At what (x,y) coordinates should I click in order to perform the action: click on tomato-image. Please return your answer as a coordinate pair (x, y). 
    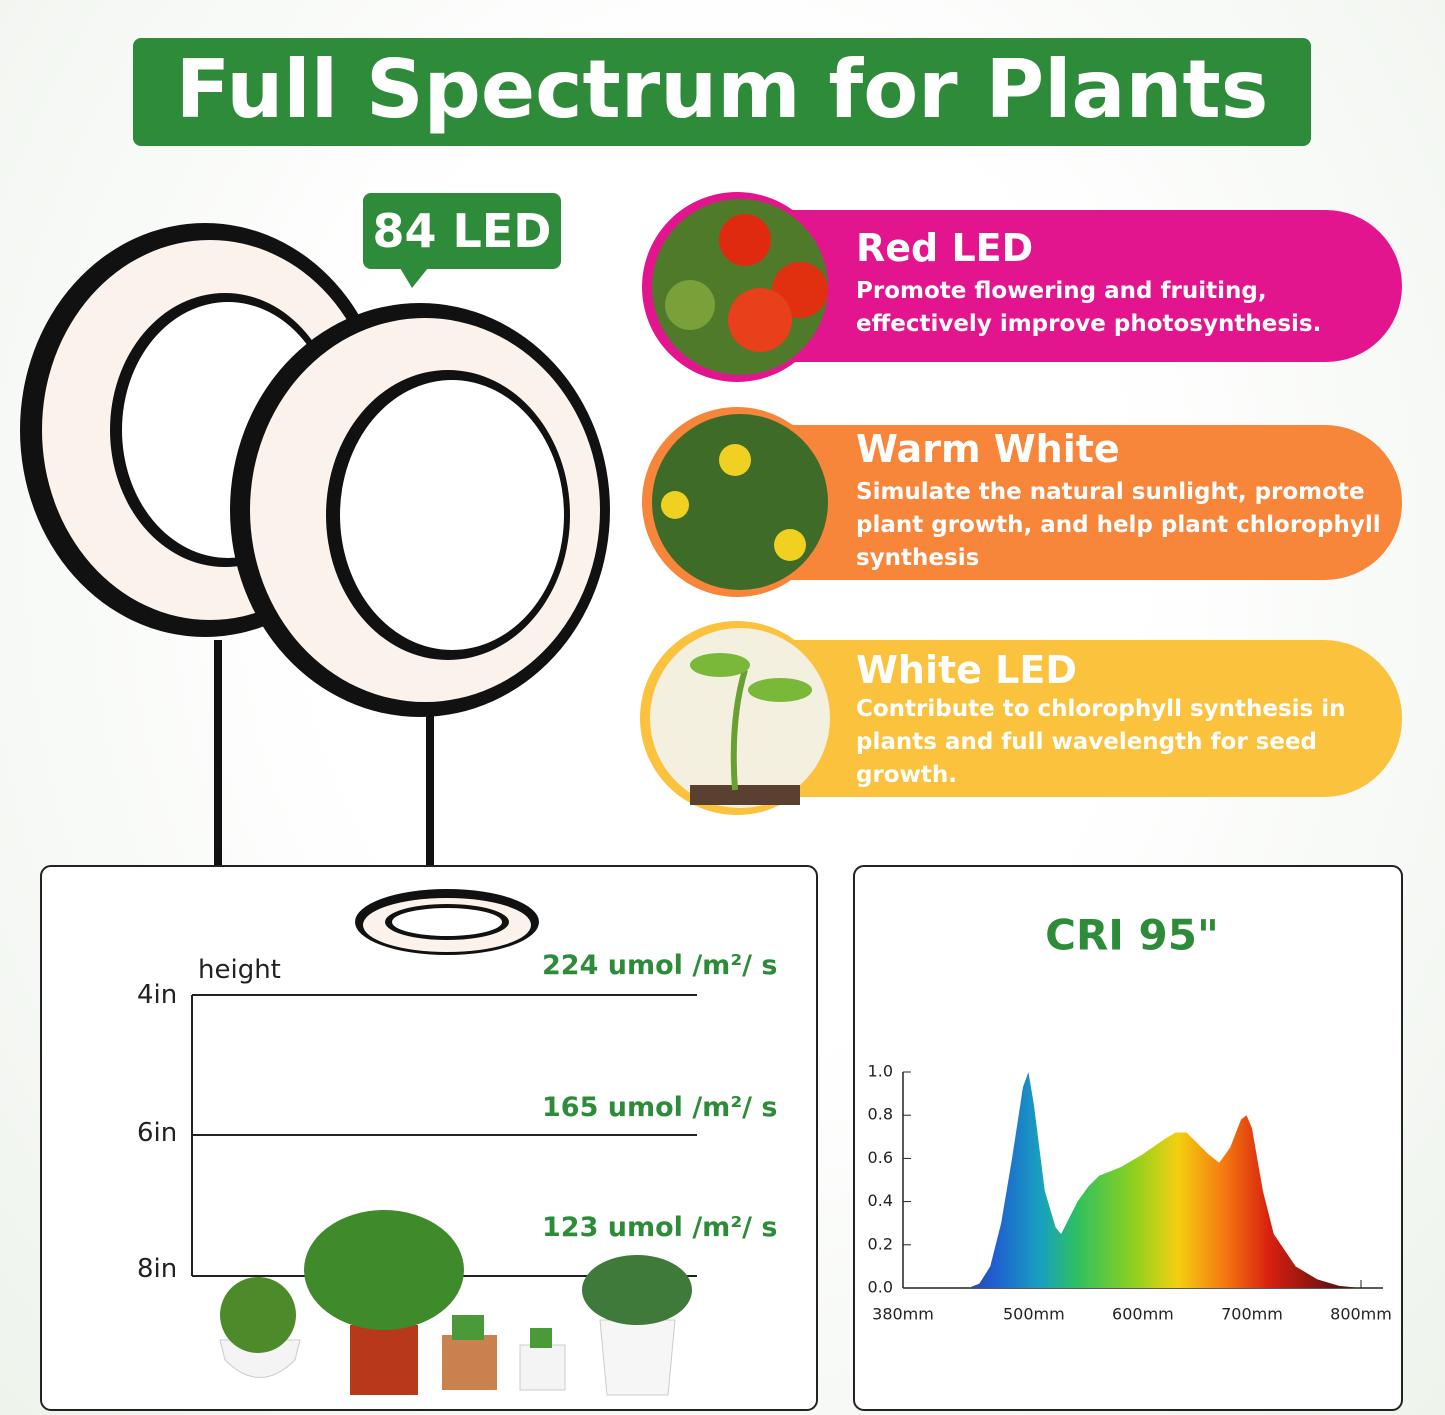
    Looking at the image, I should click on (737, 287).